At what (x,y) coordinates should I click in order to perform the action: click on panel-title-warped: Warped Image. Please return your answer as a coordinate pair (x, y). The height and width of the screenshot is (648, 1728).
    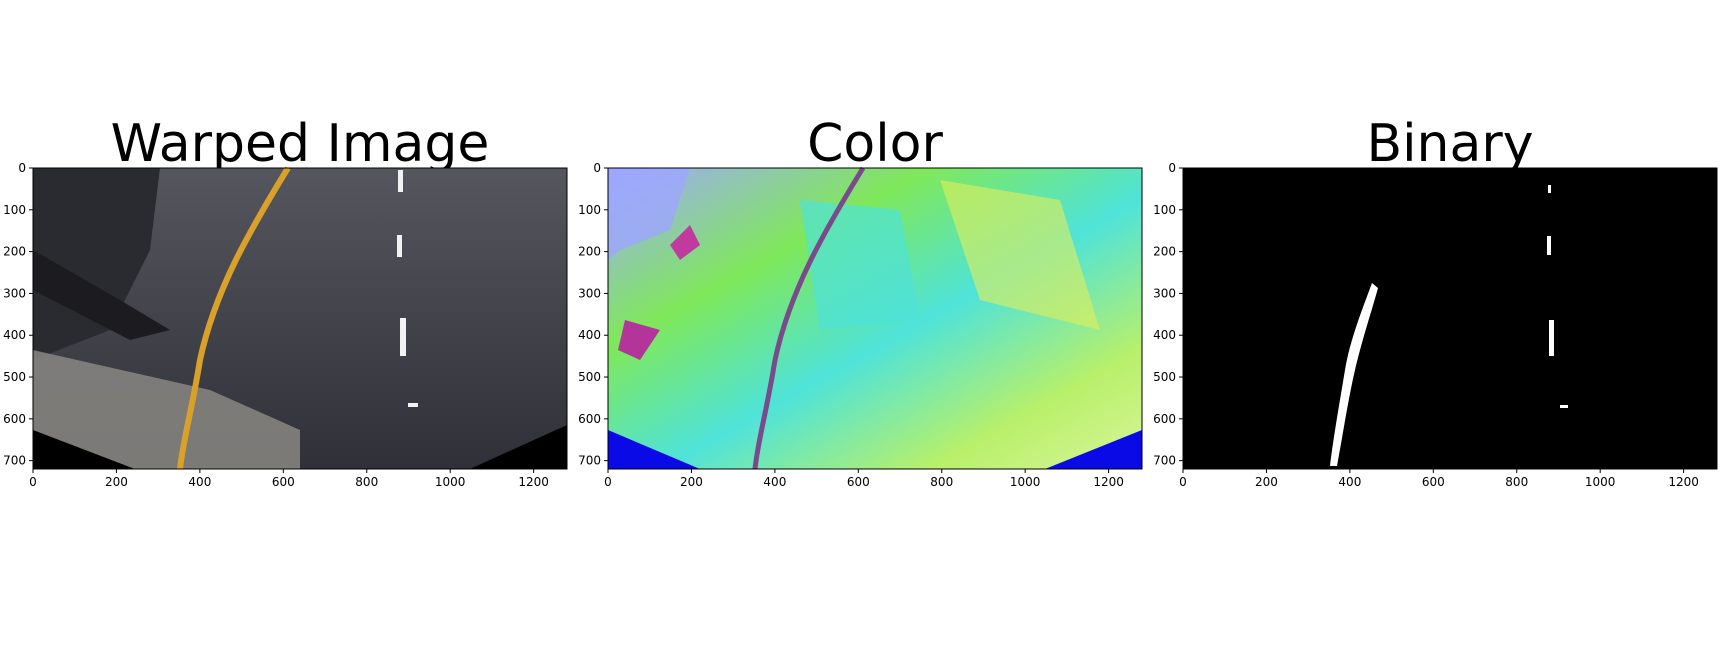
    Looking at the image, I should click on (300, 144).